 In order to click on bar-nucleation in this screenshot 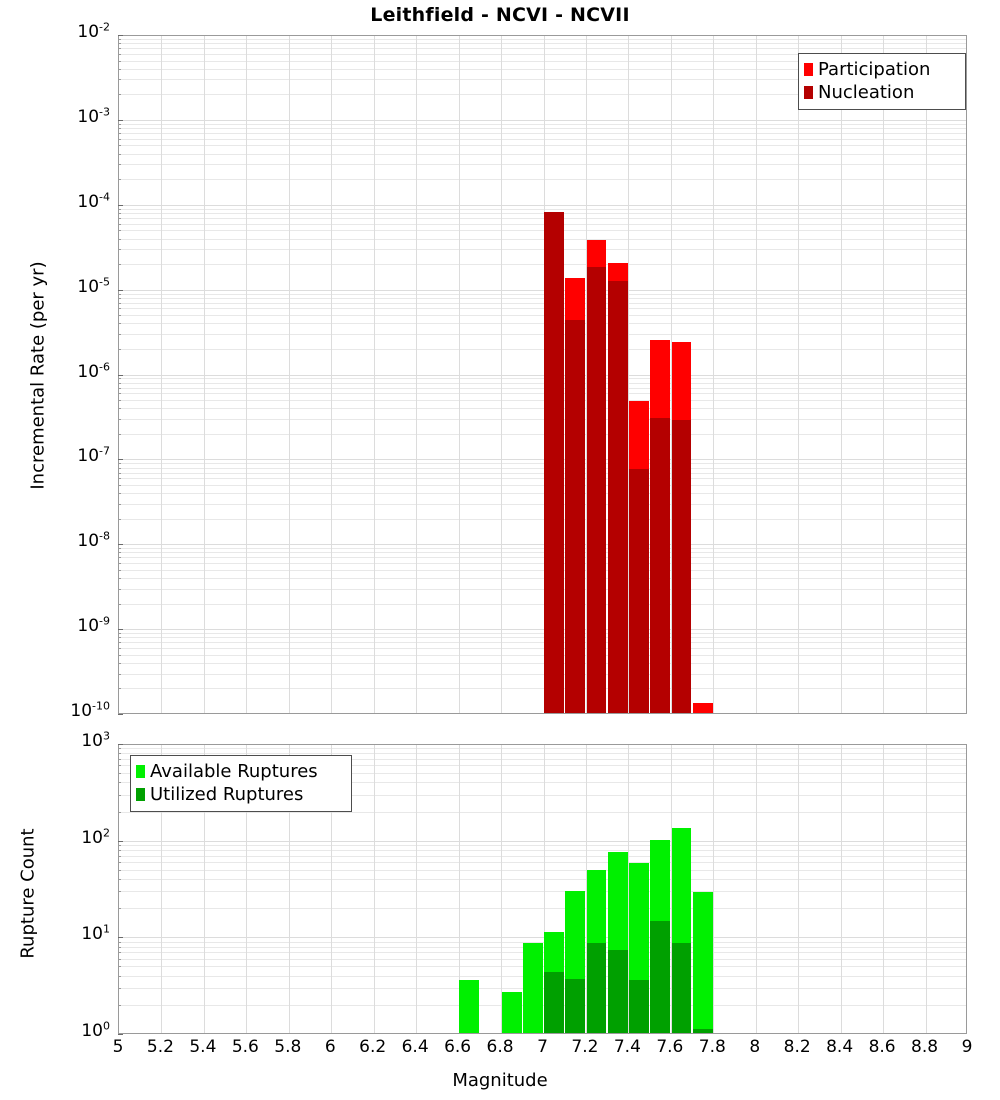, I will do `click(681, 566)`.